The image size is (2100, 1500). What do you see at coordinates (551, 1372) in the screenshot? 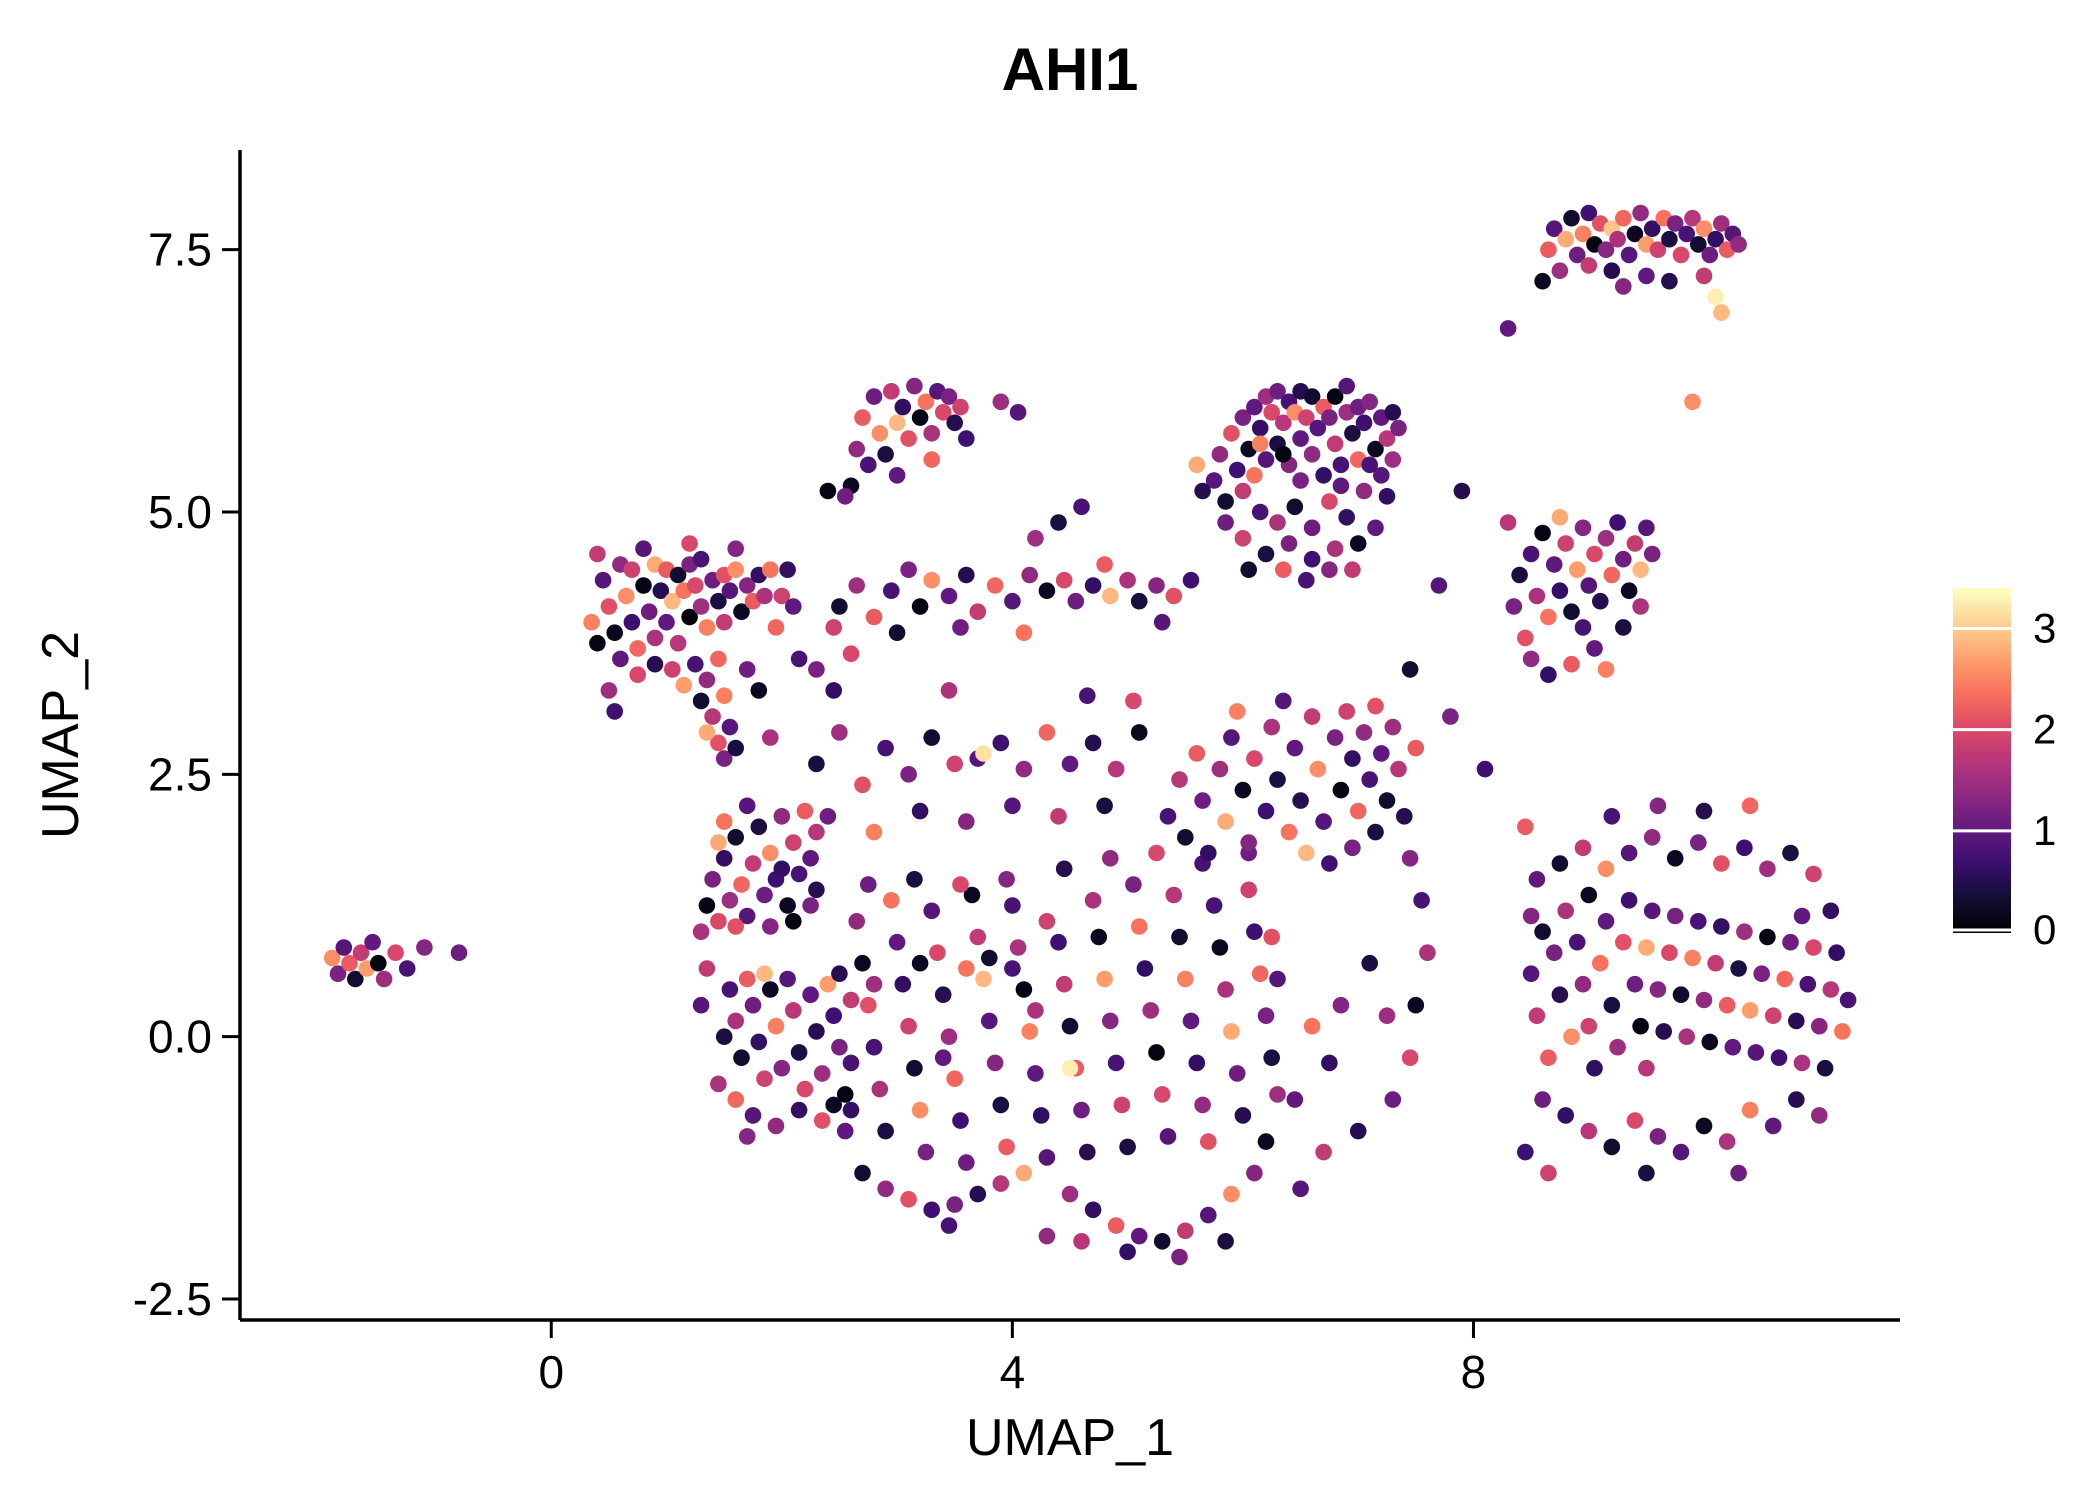
I see `x-tick-label: 0` at bounding box center [551, 1372].